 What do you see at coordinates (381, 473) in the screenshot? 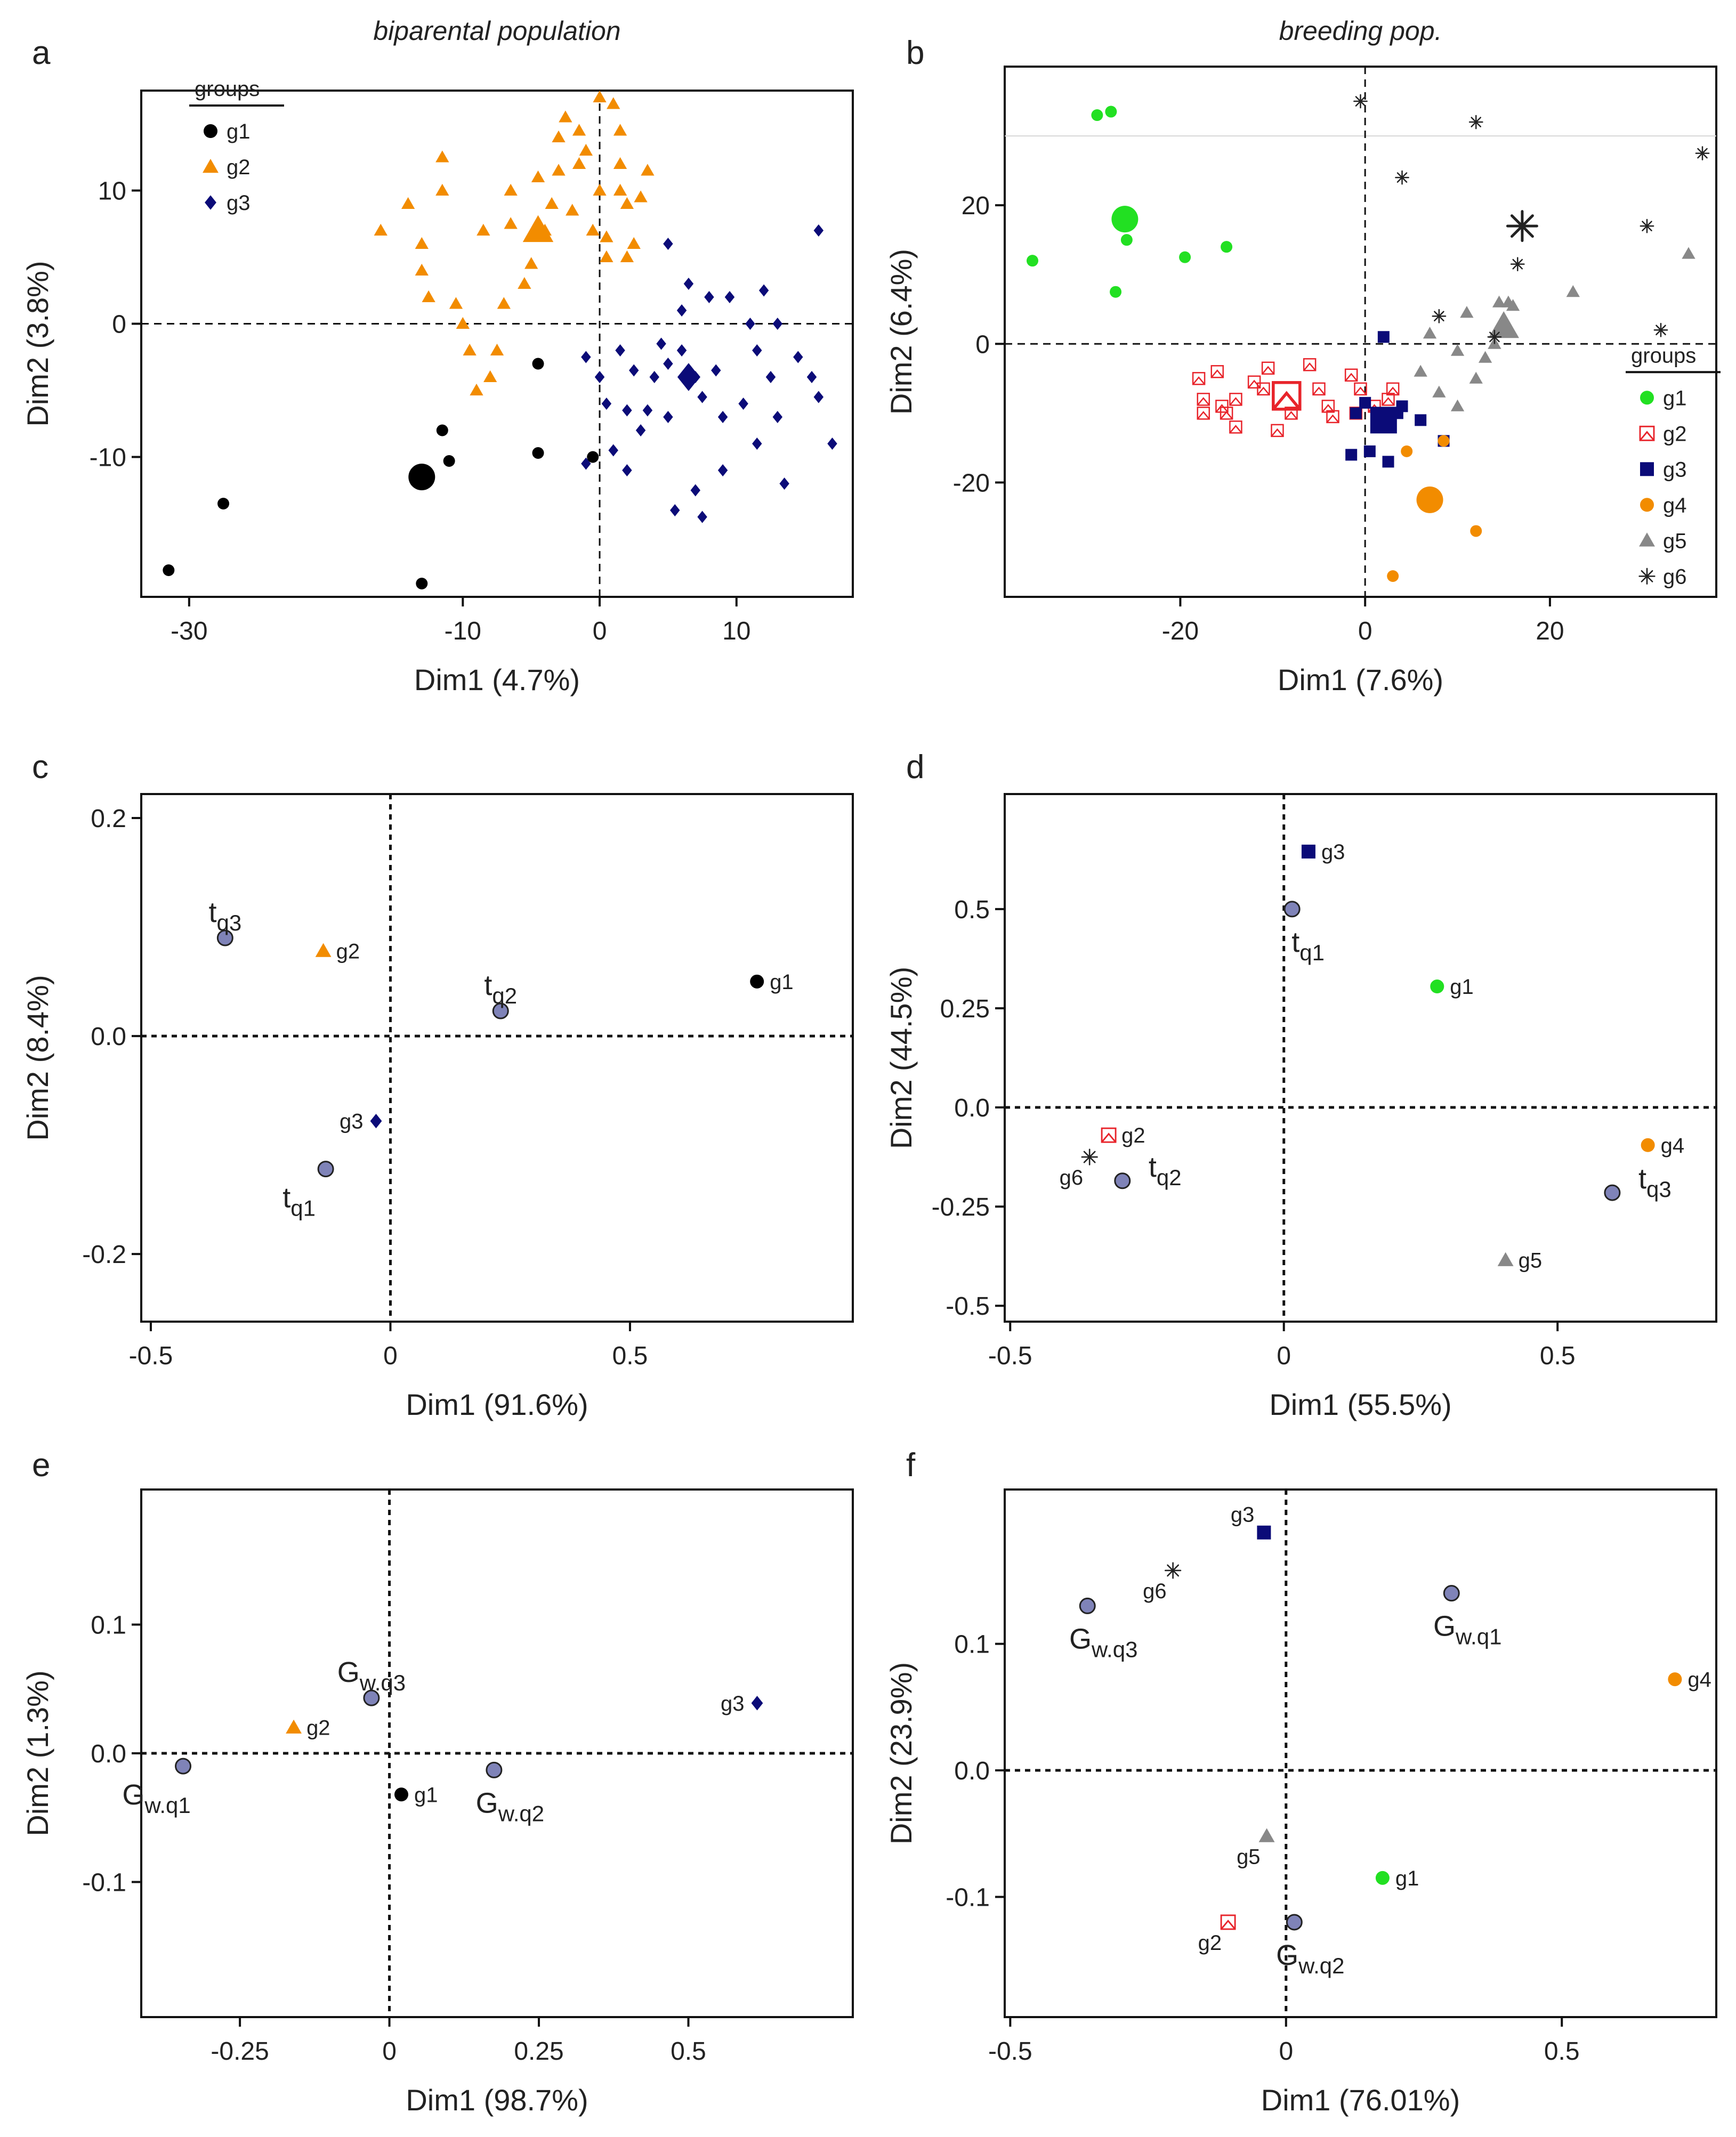
I see `series-g1` at bounding box center [381, 473].